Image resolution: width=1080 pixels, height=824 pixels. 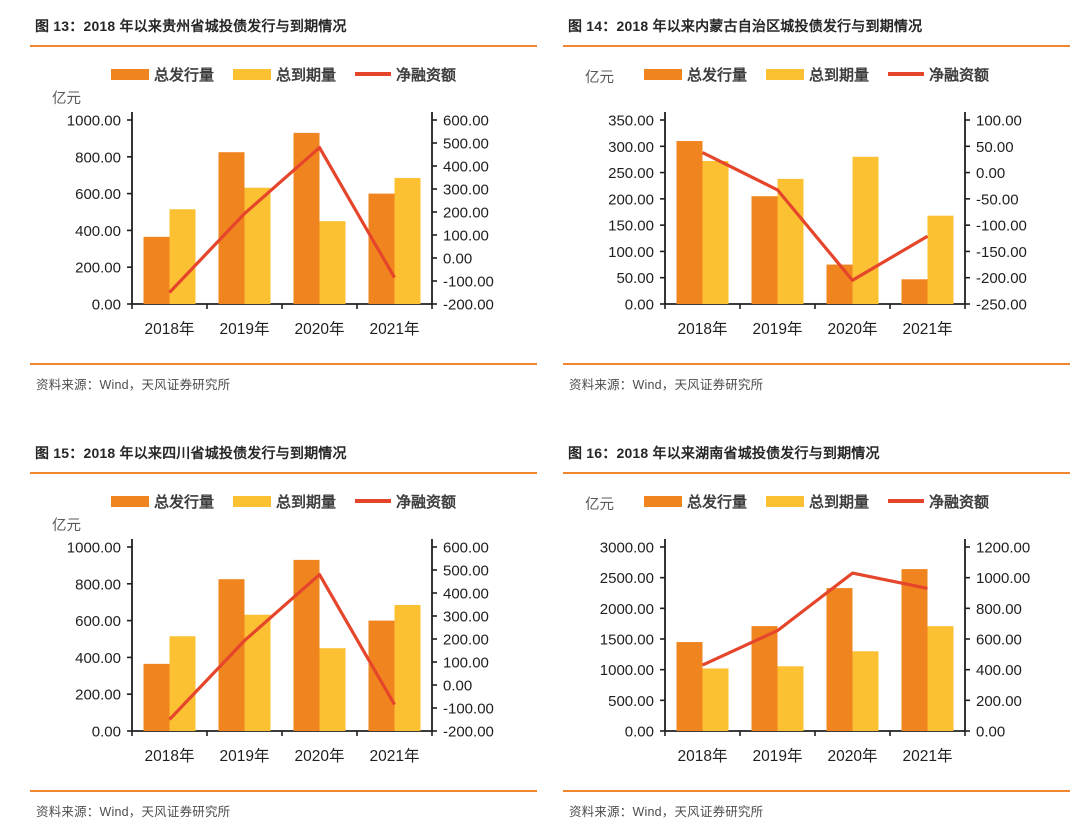 I want to click on left-axis-tick-label: 1500.00, so click(x=627, y=640).